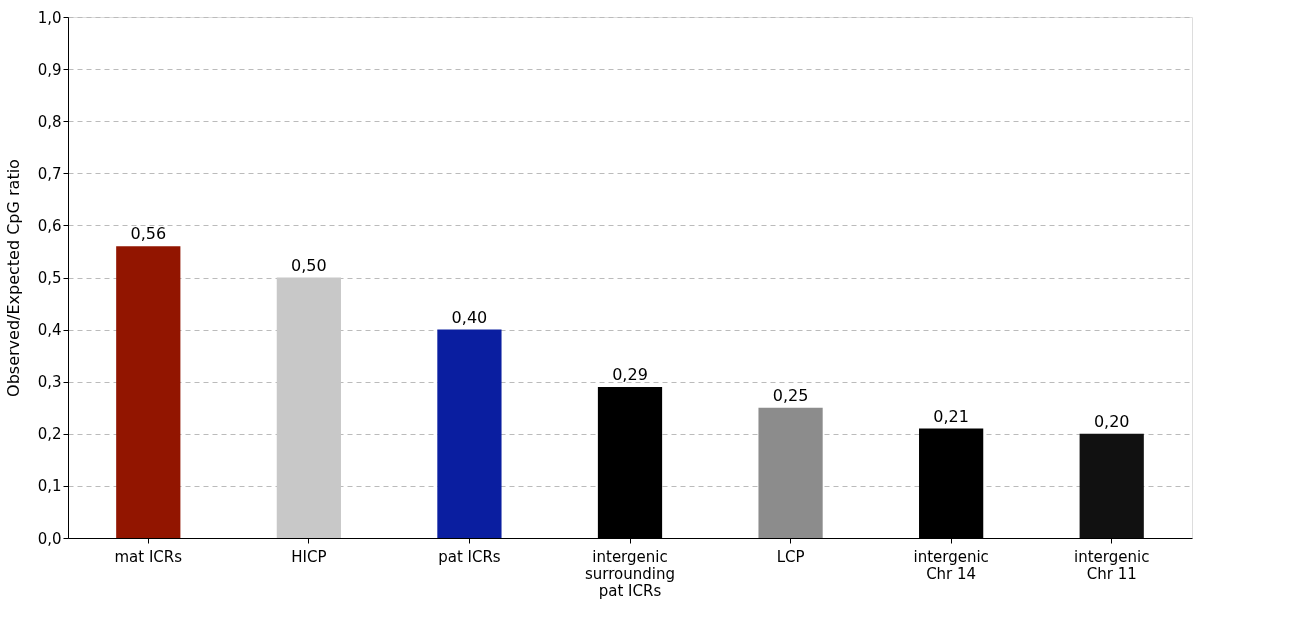 Image resolution: width=1308 pixels, height=618 pixels. Describe the element at coordinates (49, 17) in the screenshot. I see `y-tick-label: 1,0` at that location.